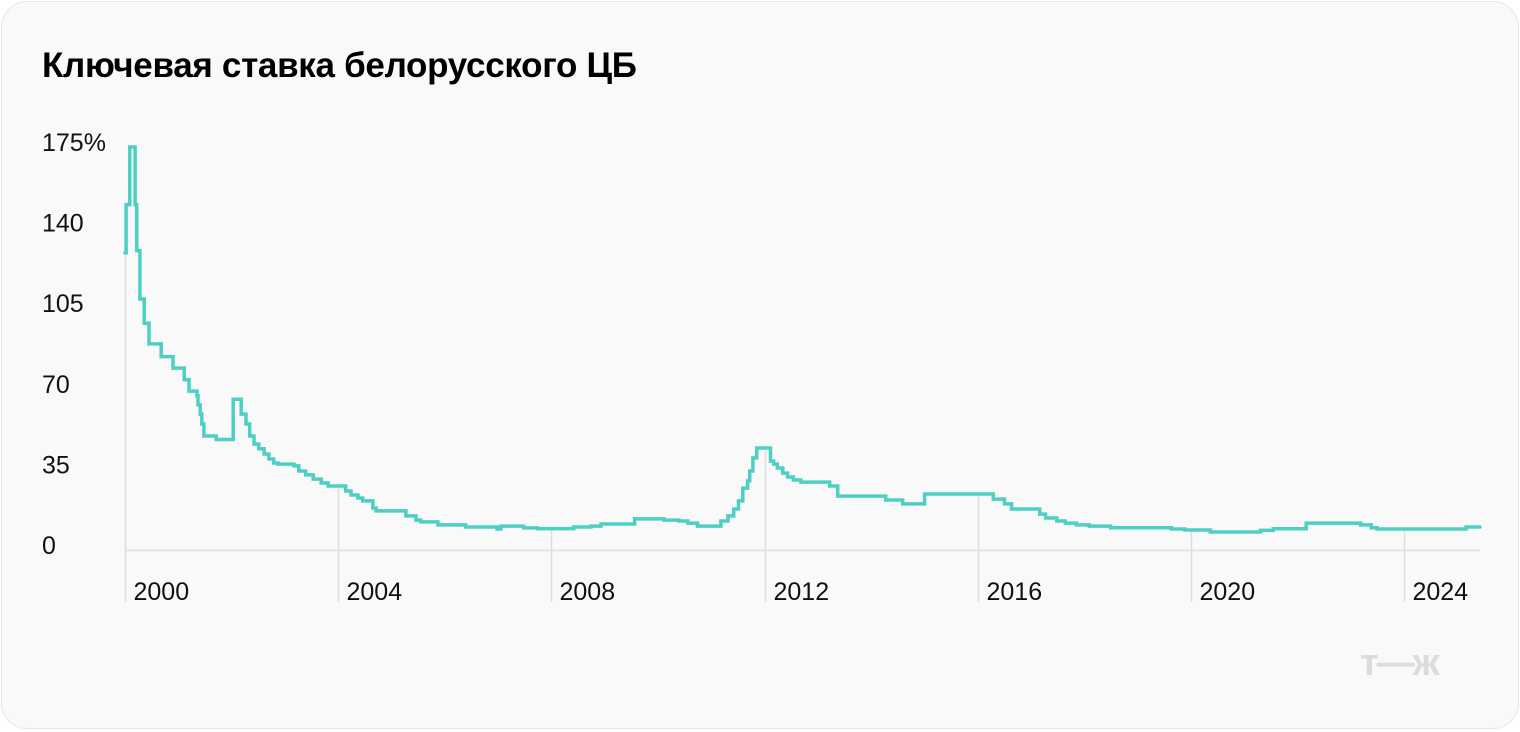 This screenshot has height=732, width=1520. Describe the element at coordinates (375, 592) in the screenshot. I see `x-tick-label: 2004` at that location.